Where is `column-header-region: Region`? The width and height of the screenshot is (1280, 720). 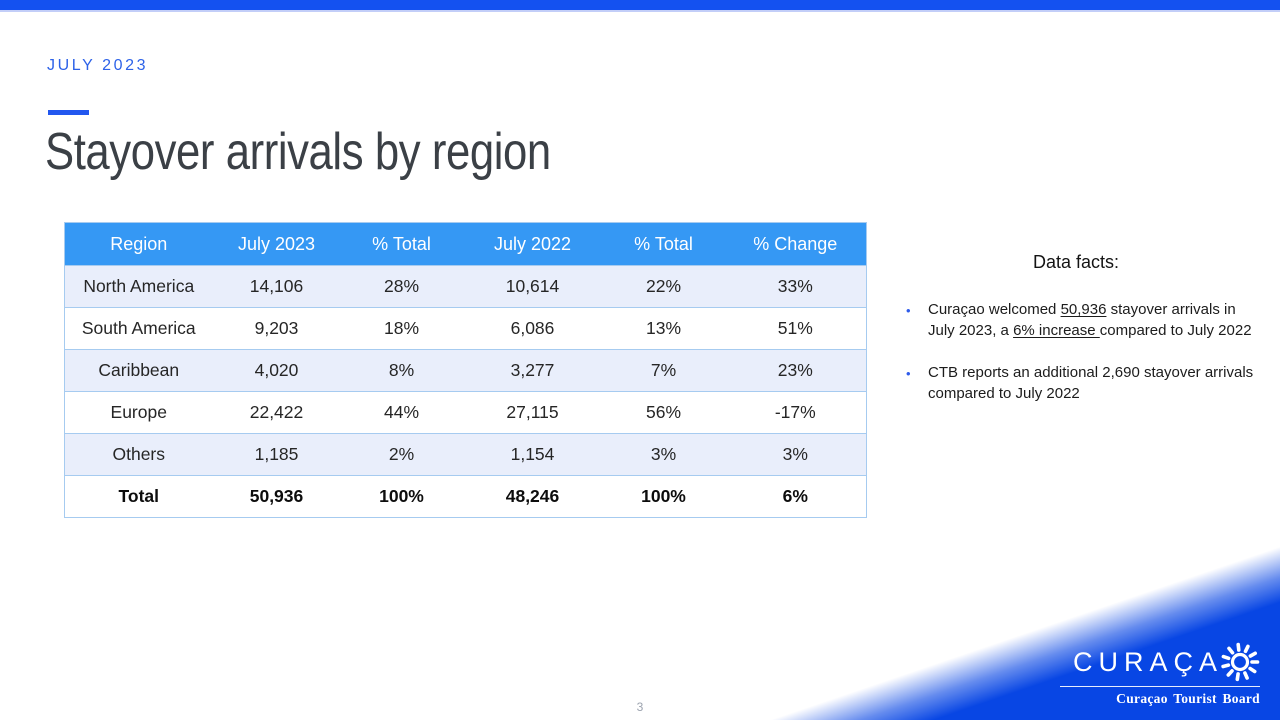 column-header-region: Region is located at coordinates (138, 244).